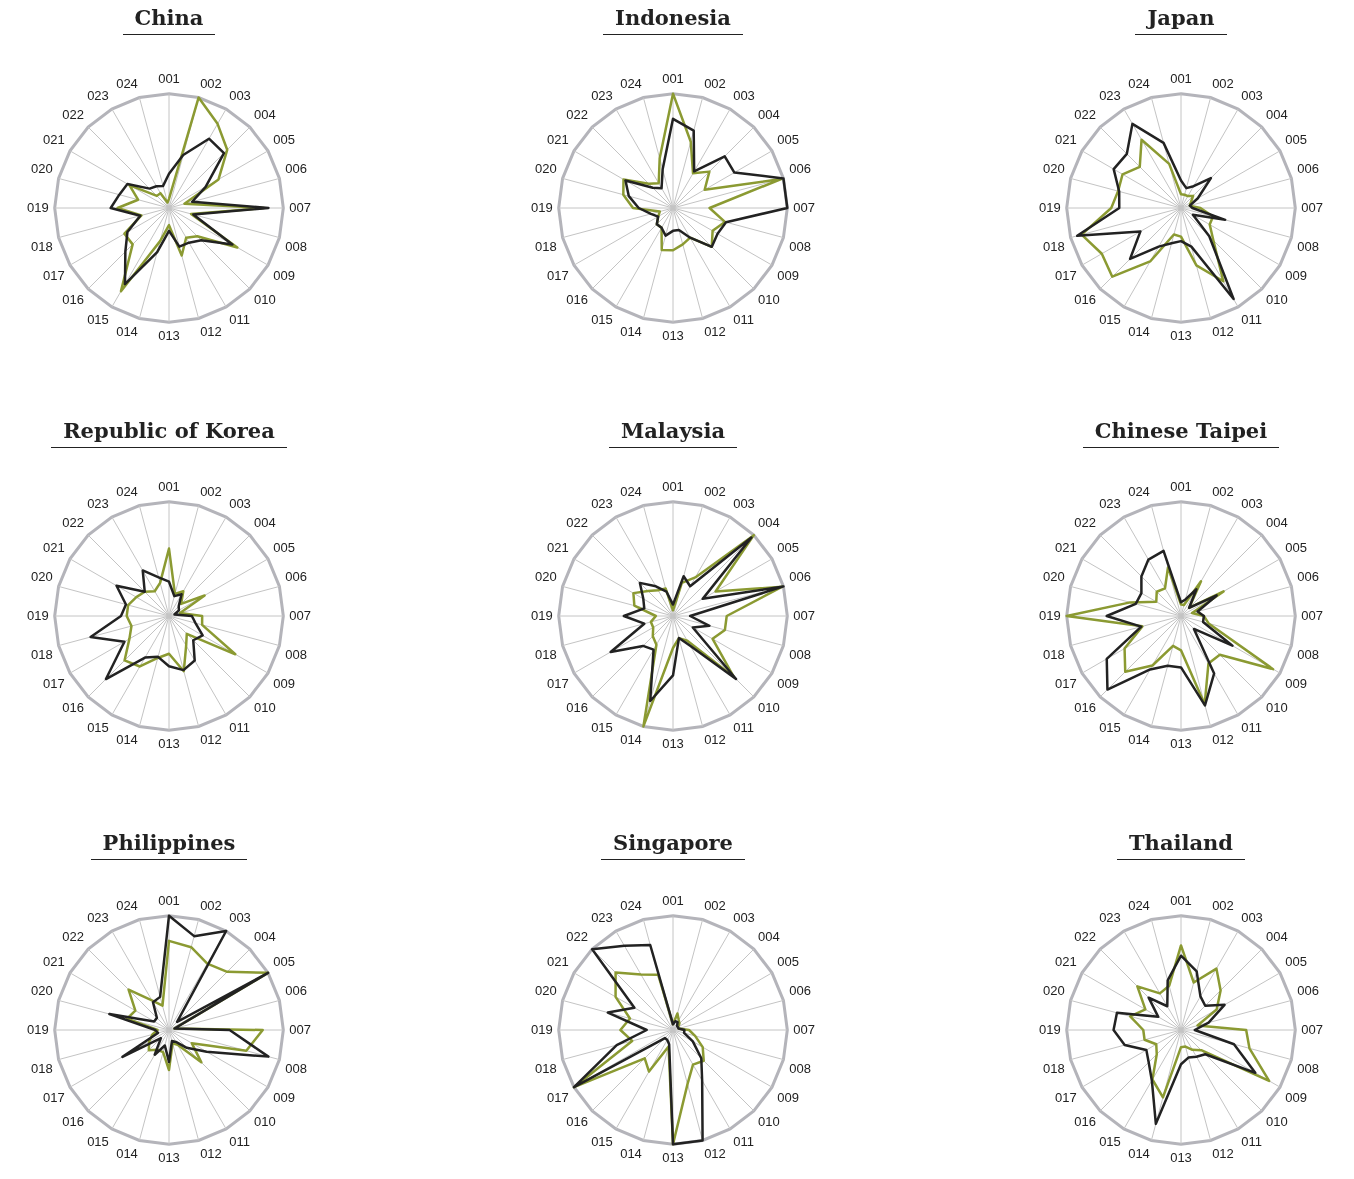  Describe the element at coordinates (169, 842) in the screenshot. I see `chart-title: Philippines` at that location.